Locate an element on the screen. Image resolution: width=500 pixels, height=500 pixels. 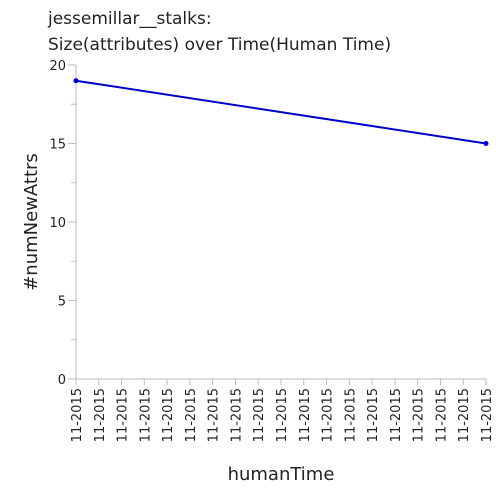
x-axis-label: humanTime is located at coordinates (281, 474).